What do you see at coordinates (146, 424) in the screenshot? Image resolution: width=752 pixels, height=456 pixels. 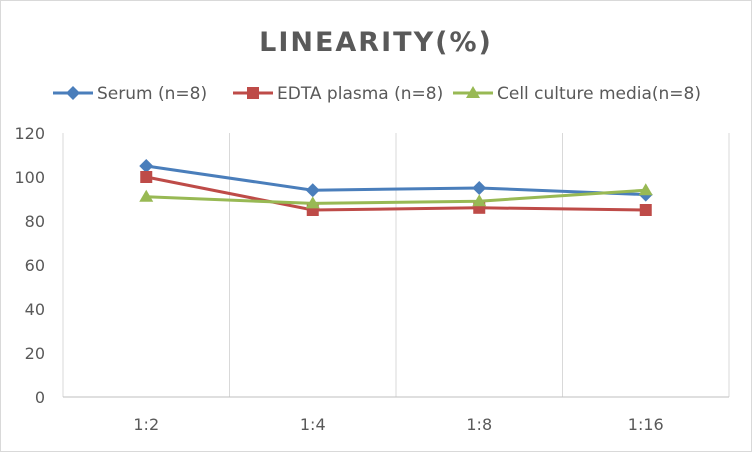 I see `x-tick-label: 1:2` at bounding box center [146, 424].